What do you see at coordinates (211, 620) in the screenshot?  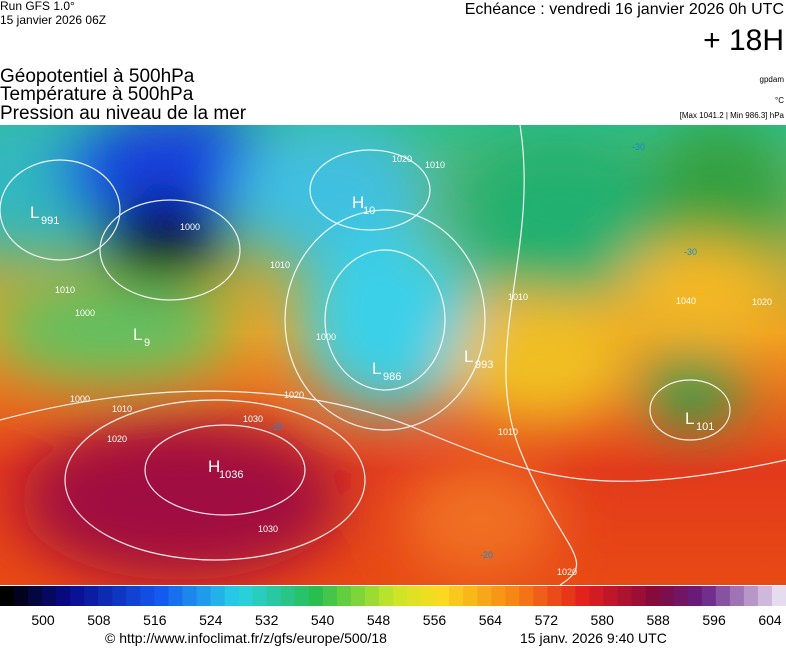 I see `scale-label: 524` at bounding box center [211, 620].